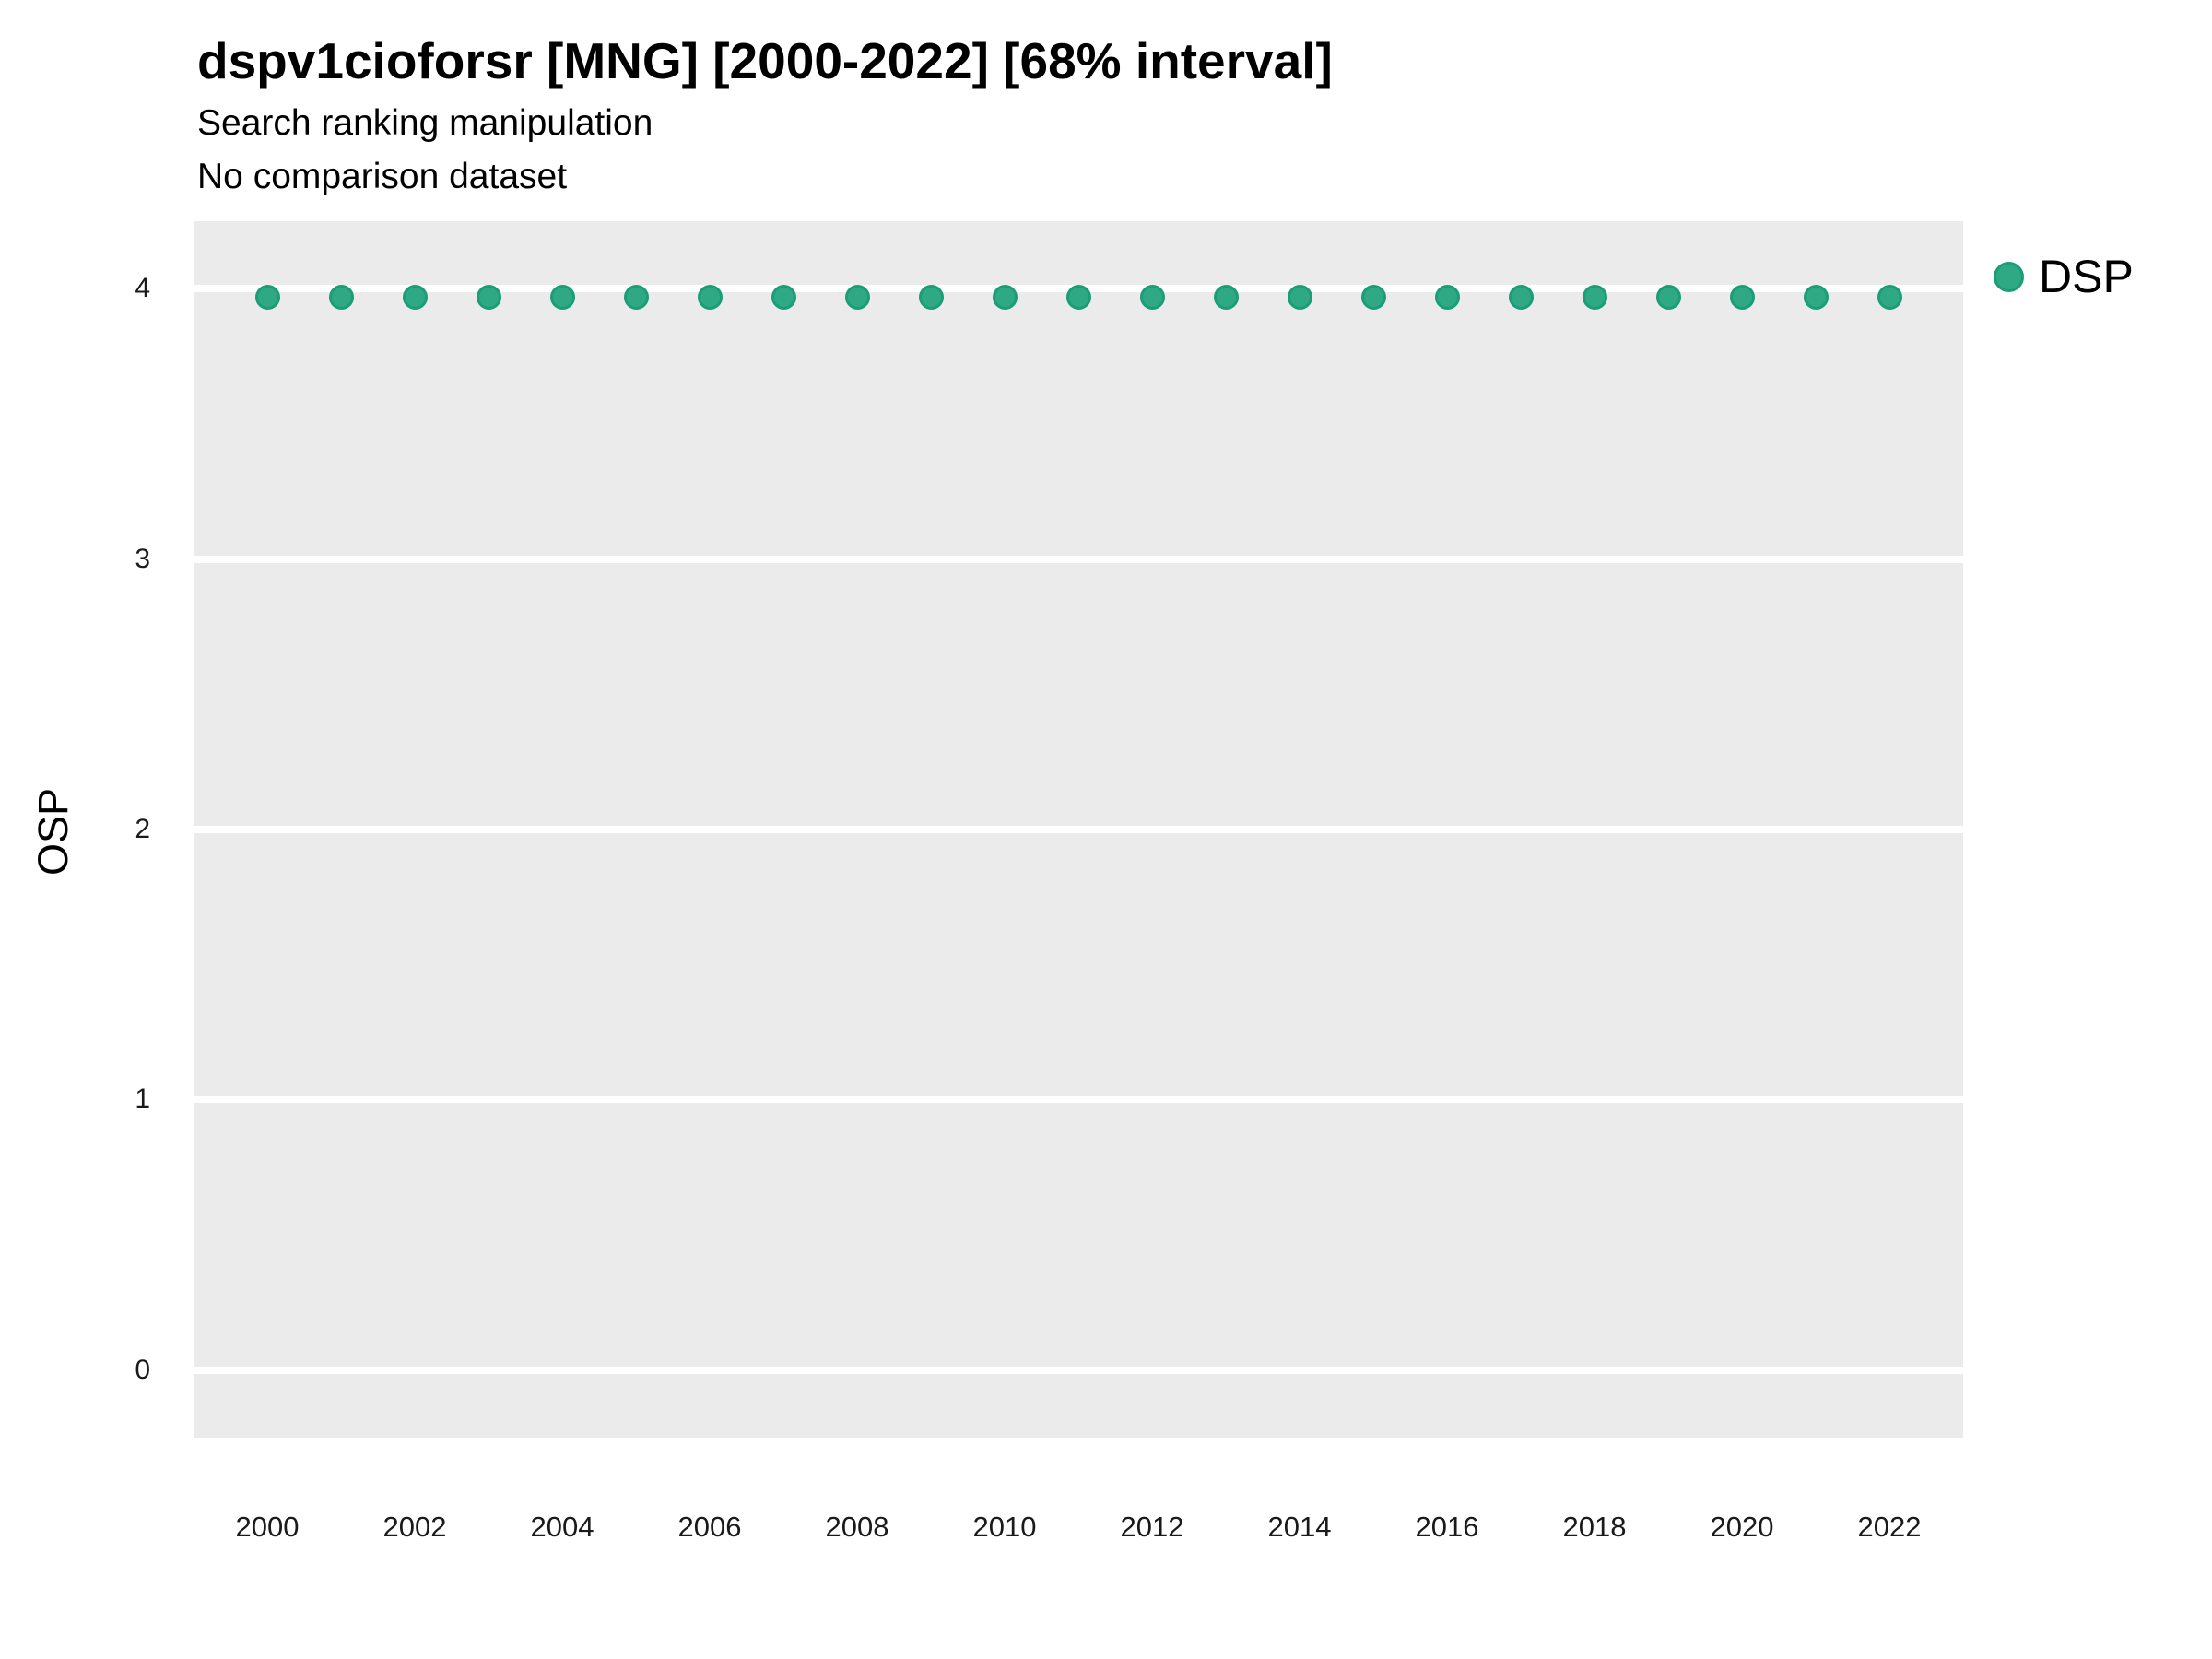 The image size is (2212, 1659). I want to click on data-point-DSP-2010, so click(1005, 297).